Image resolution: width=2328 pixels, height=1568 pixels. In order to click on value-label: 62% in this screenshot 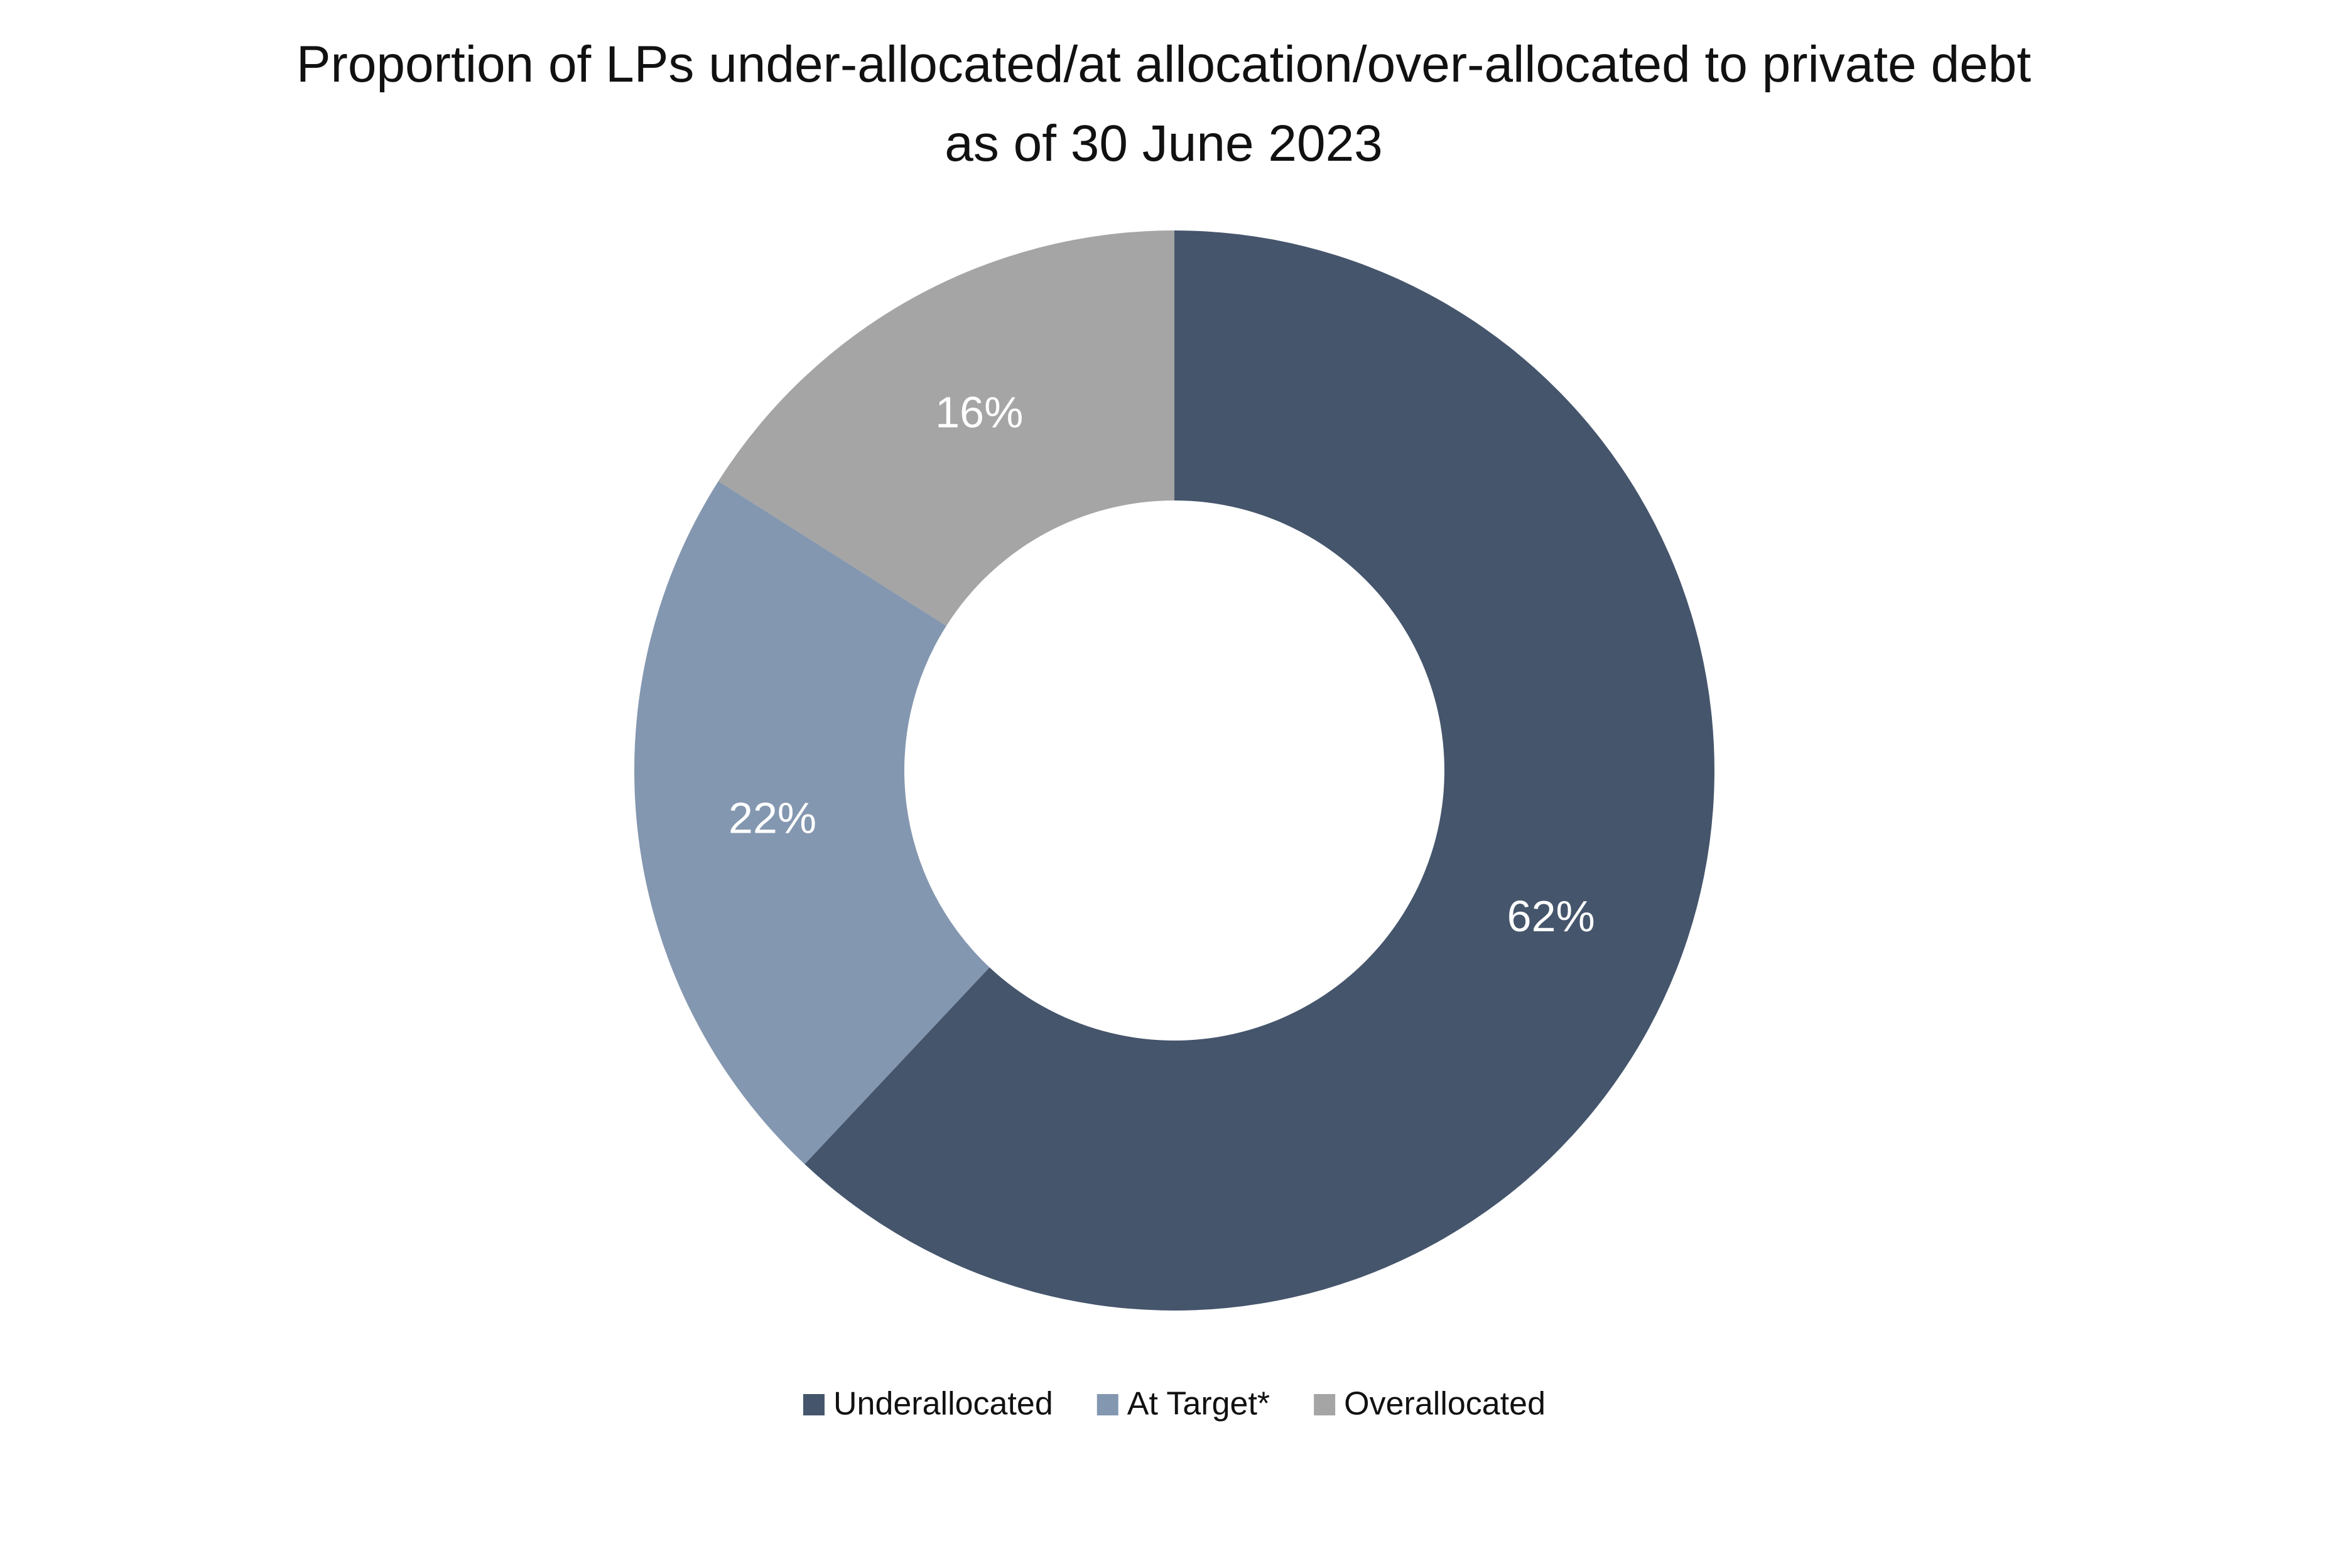, I will do `click(1551, 916)`.